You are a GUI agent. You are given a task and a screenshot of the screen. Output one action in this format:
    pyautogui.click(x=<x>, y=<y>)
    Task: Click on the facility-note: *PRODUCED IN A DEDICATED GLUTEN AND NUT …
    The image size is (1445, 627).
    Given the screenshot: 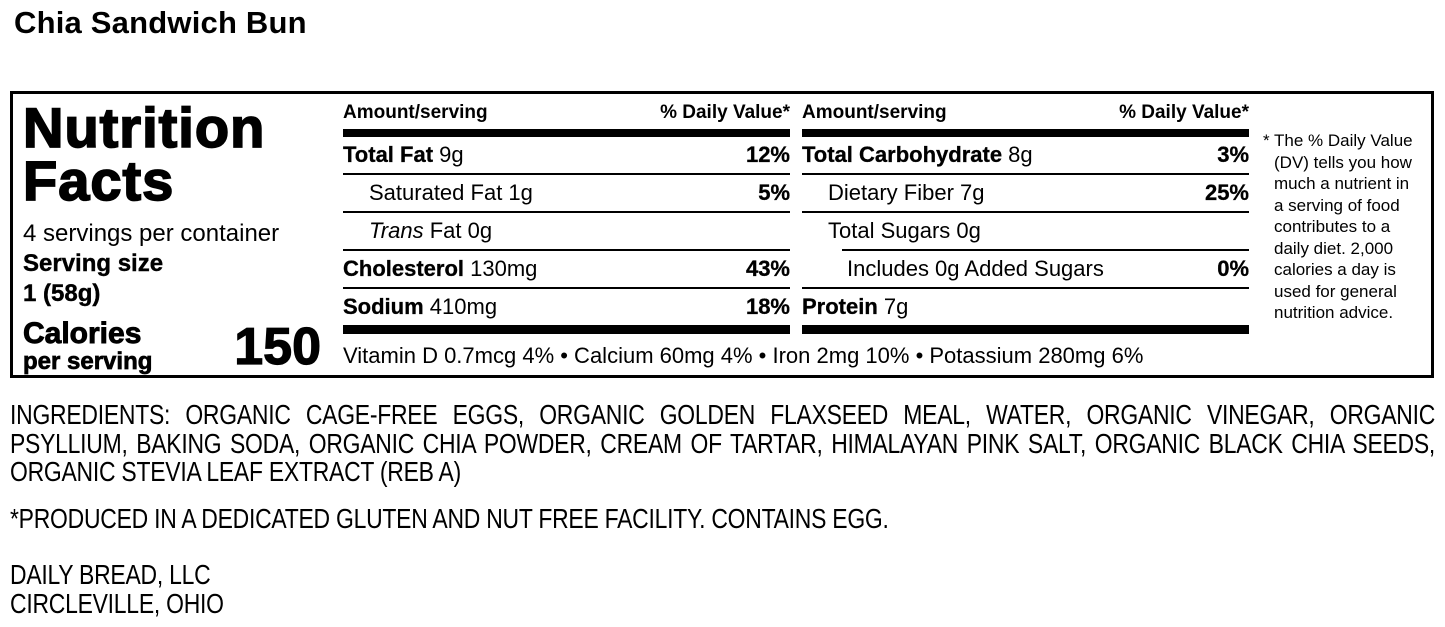 What is the action you would take?
    pyautogui.click(x=449, y=518)
    